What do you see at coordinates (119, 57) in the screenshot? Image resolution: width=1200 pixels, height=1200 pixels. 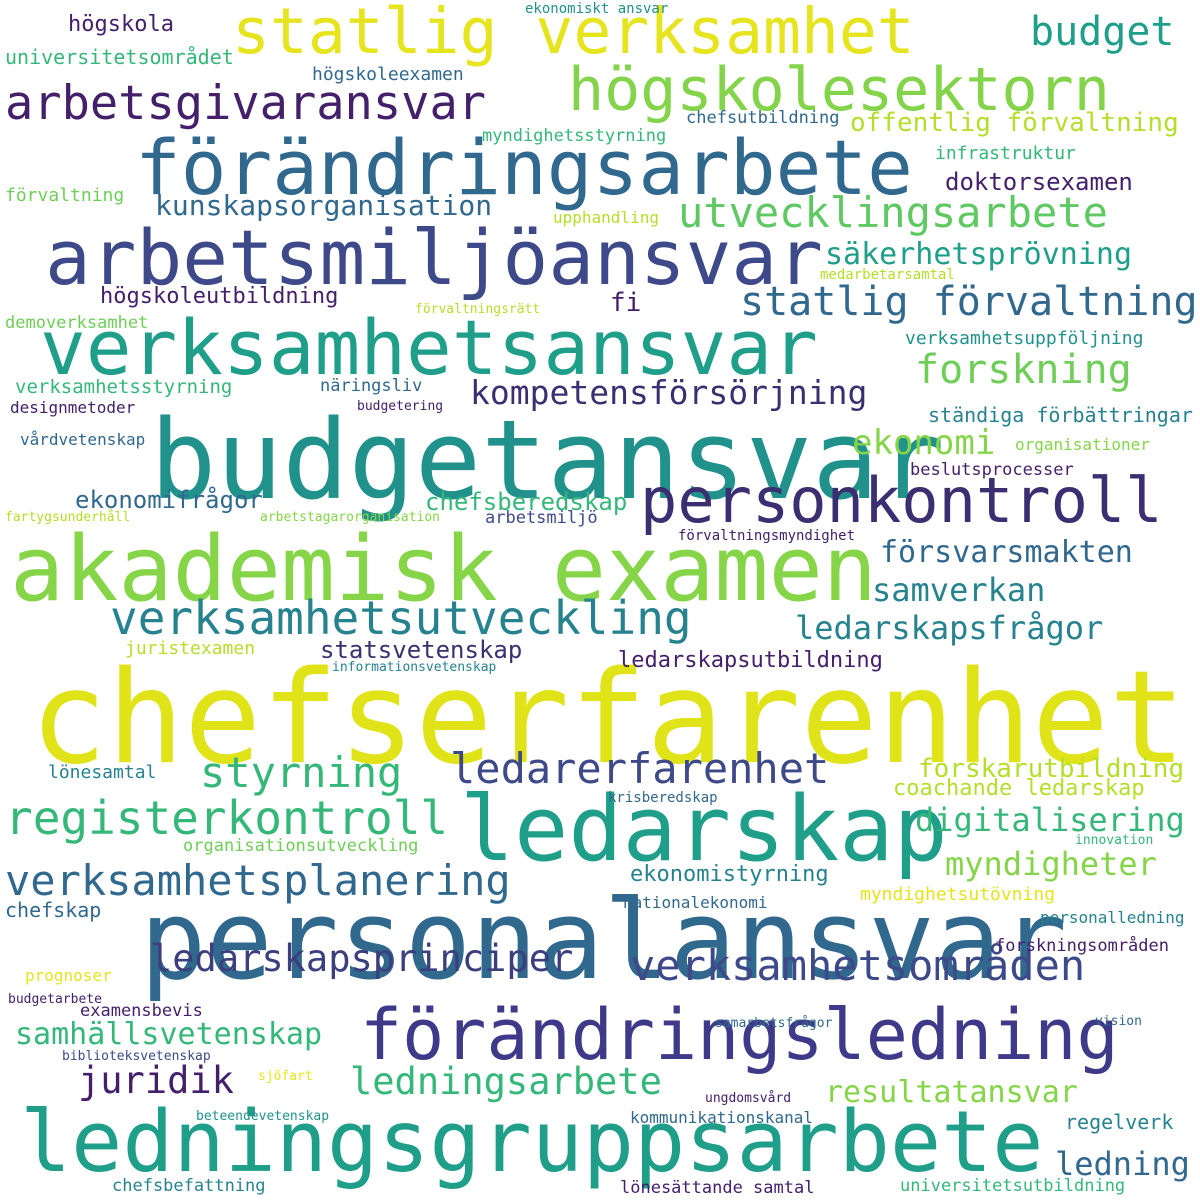 I see `word-universitetsomradet: universitetsområdet` at bounding box center [119, 57].